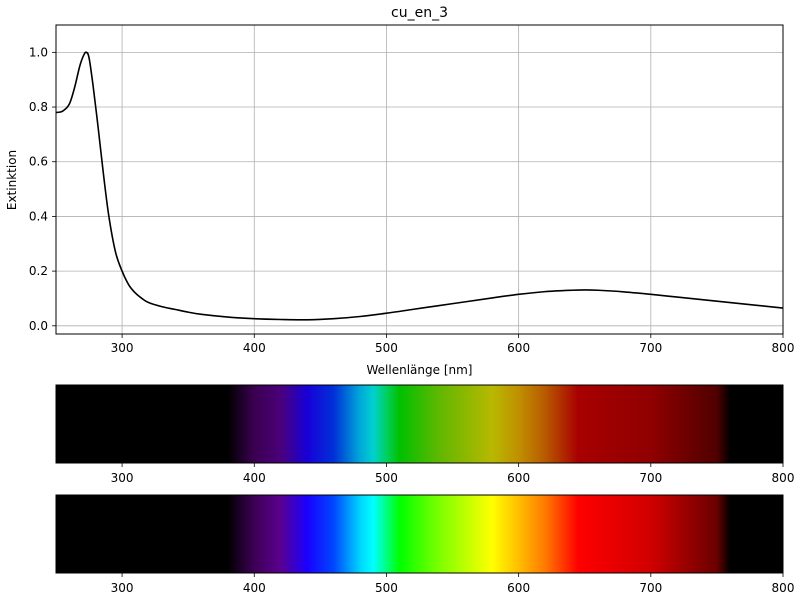  Describe the element at coordinates (38, 216) in the screenshot. I see `y-tick-label: 0.4` at that location.